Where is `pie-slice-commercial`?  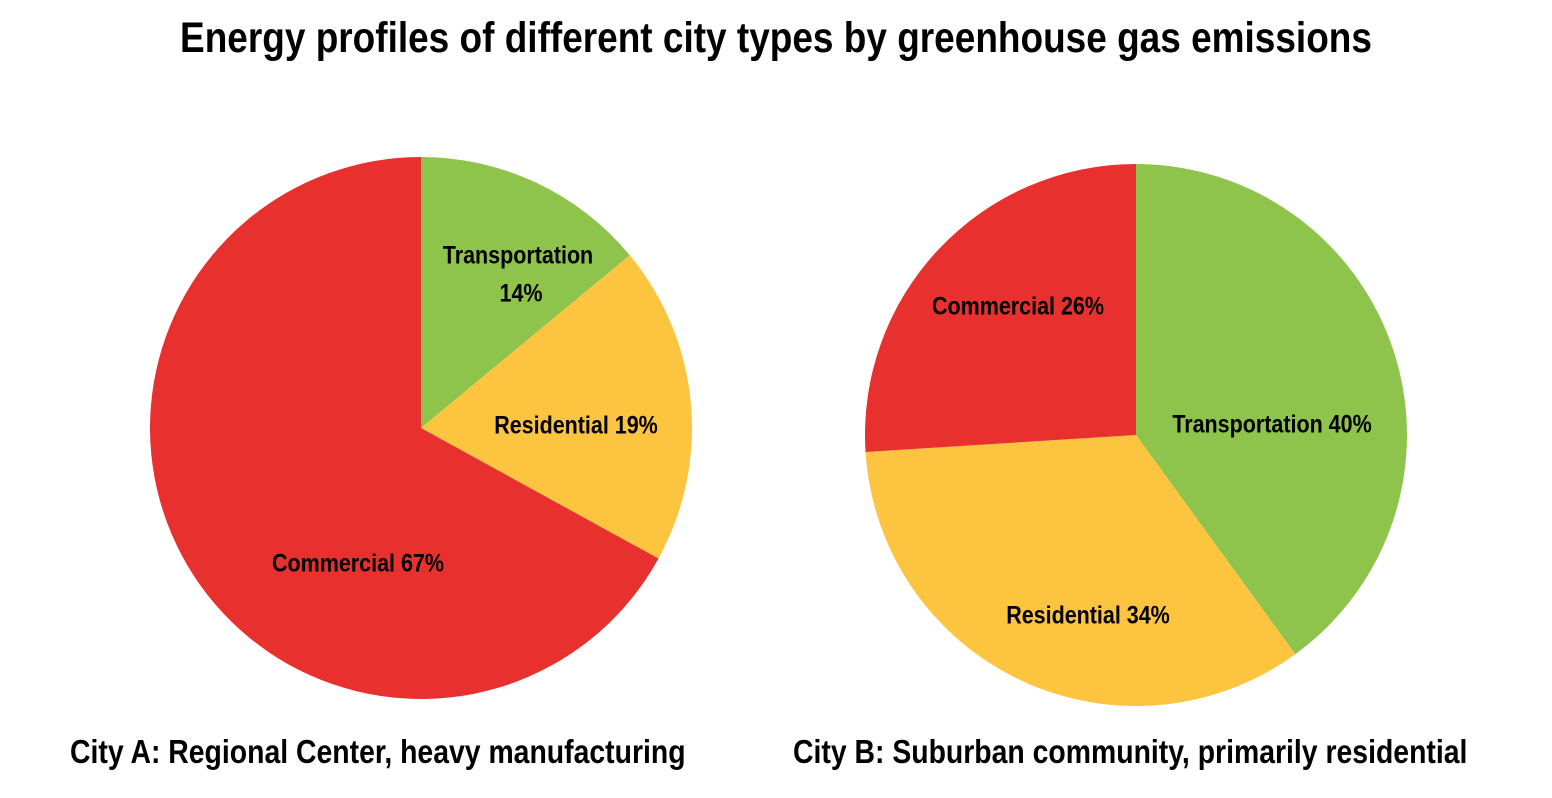
pie-slice-commercial is located at coordinates (1000, 308).